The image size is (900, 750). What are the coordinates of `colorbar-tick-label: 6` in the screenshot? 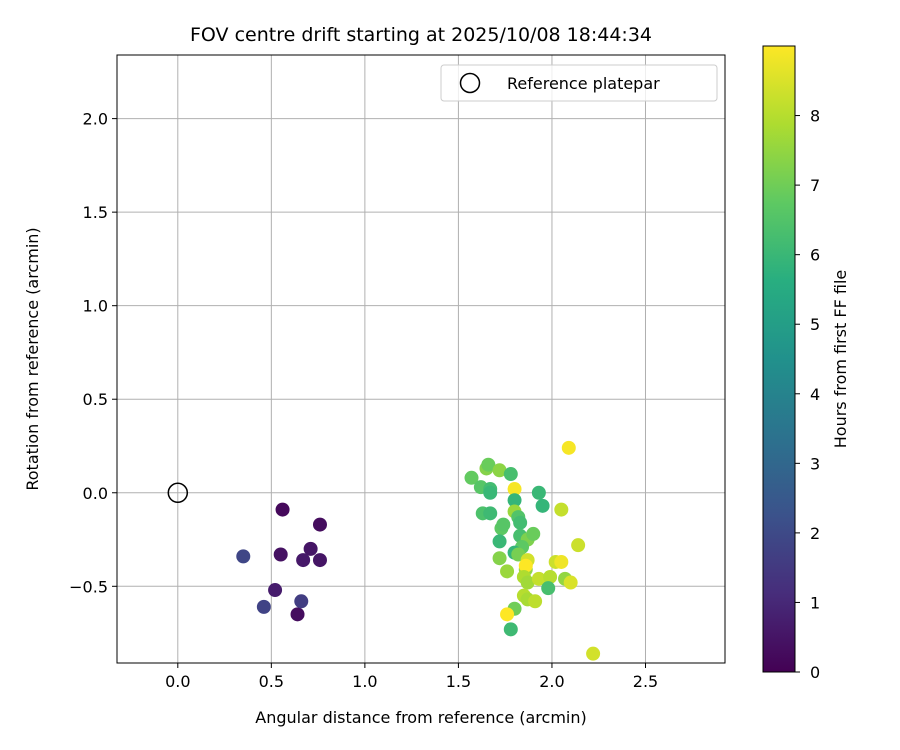 It's located at (815, 255).